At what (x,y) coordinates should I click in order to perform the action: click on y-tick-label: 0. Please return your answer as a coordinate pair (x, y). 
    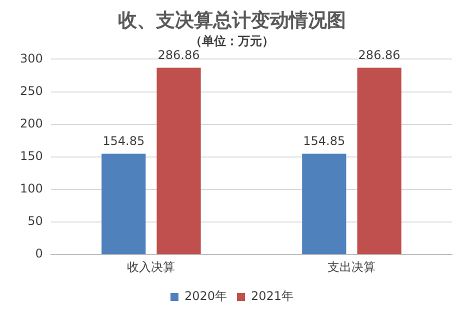
    Looking at the image, I should click on (39, 253).